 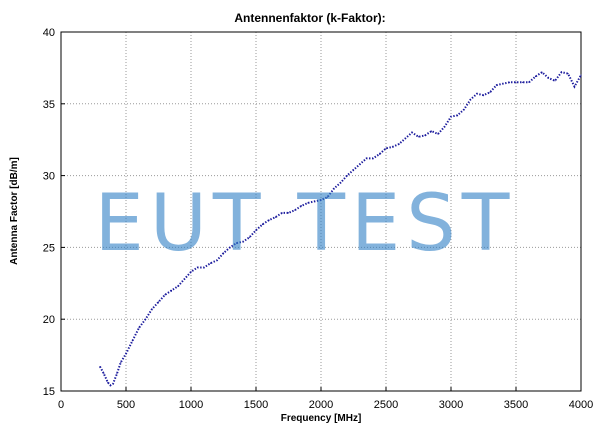 I want to click on chart-title: Antennenfaktor (k-Faktor):, so click(x=309, y=18).